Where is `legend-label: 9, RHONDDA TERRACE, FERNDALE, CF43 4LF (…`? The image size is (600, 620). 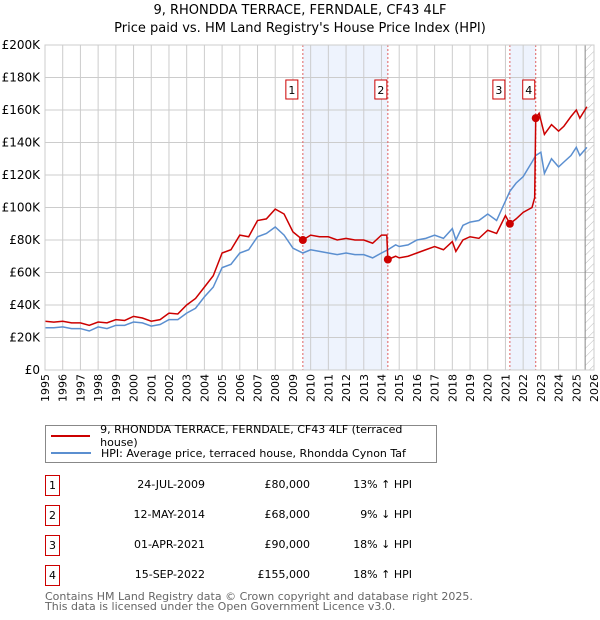 legend-label: 9, RHONDDA TERRACE, FERNDALE, CF43 4LF (… is located at coordinates (251, 436).